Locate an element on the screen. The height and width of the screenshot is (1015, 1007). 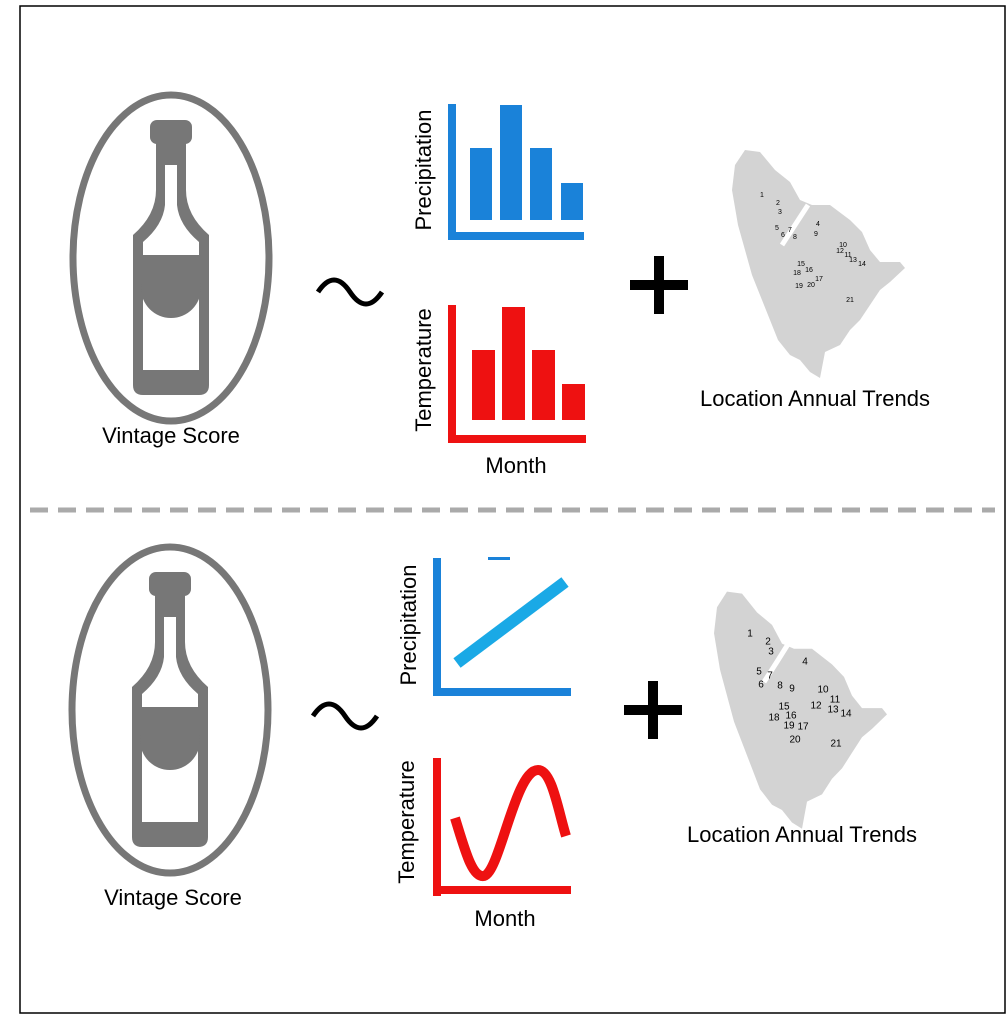
temp-curve is located at coordinates (510, 822).